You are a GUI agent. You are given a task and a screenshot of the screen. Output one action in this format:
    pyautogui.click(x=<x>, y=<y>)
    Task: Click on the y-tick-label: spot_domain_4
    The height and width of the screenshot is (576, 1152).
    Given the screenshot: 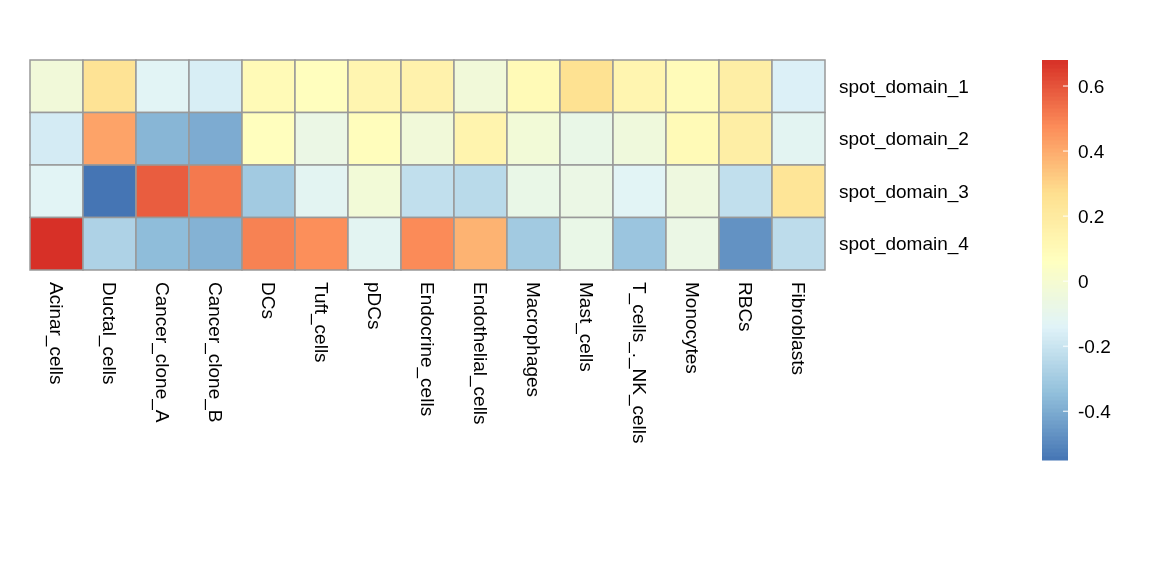 What is the action you would take?
    pyautogui.click(x=904, y=244)
    